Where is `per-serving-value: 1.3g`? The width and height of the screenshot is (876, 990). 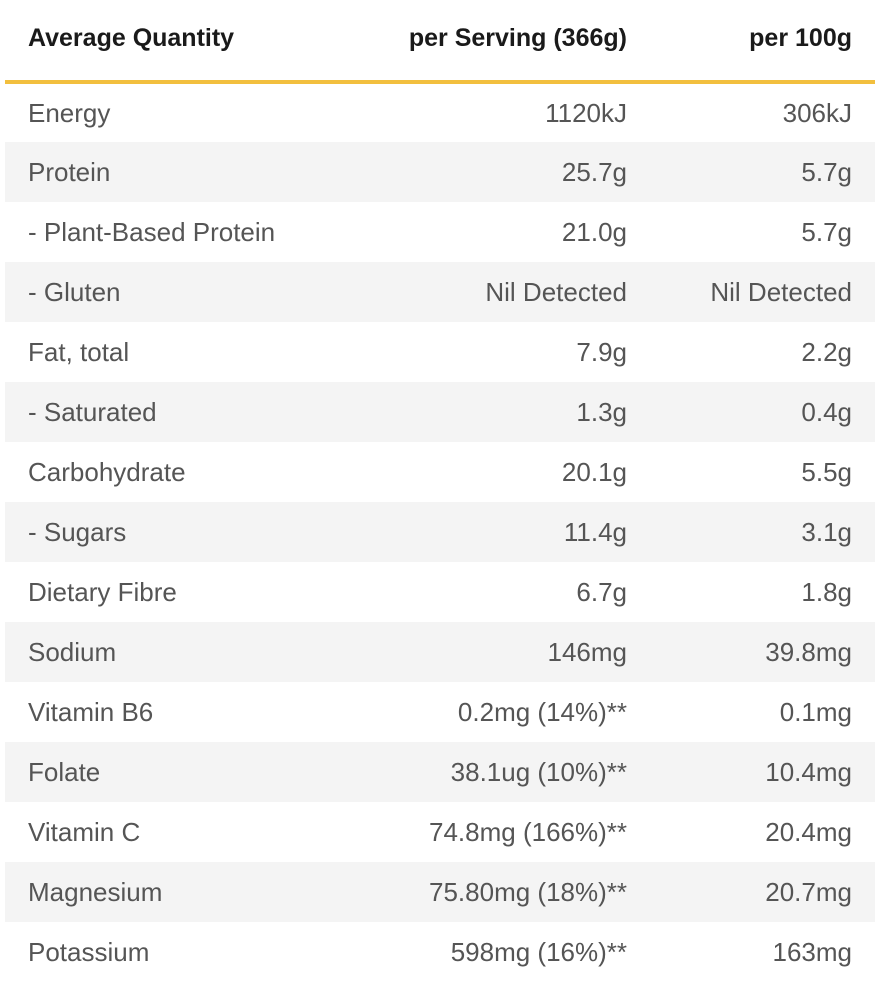 per-serving-value: 1.3g is located at coordinates (601, 411).